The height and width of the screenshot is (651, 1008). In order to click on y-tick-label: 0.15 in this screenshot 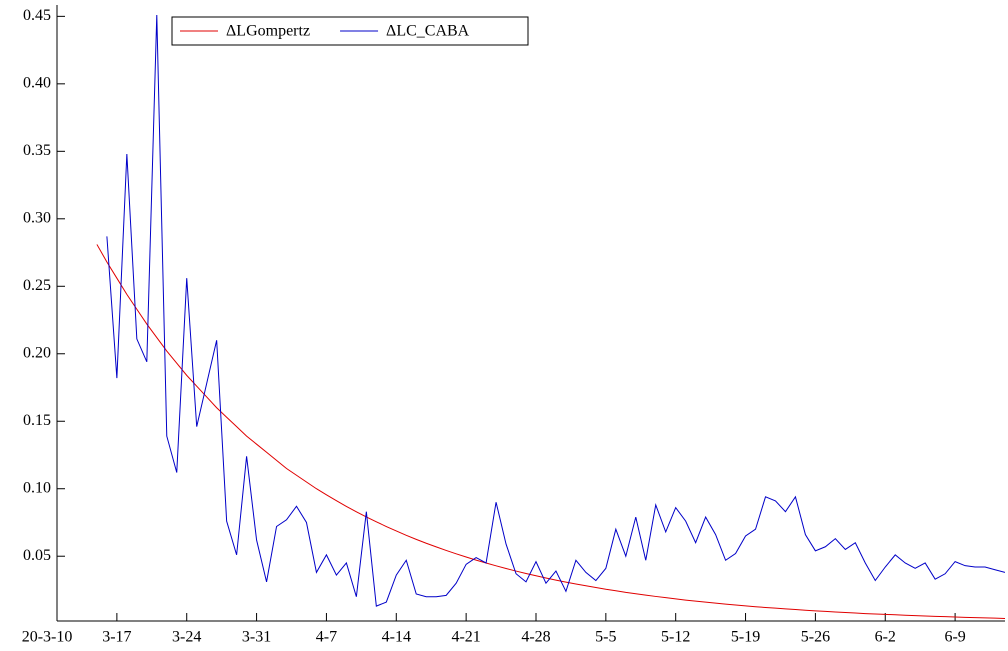, I will do `click(37, 420)`.